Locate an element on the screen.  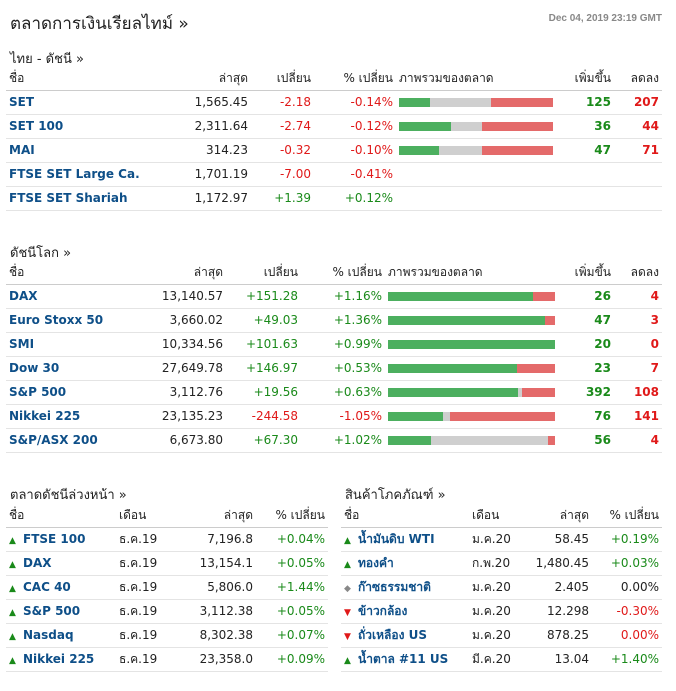
index-name-link: SET 100 is located at coordinates (88, 126).